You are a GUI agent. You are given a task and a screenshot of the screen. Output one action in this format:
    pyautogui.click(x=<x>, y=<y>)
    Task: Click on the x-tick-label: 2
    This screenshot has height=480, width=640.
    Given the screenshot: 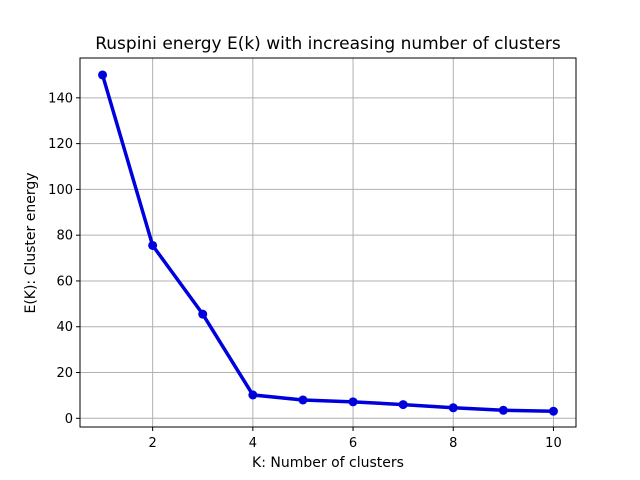 What is the action you would take?
    pyautogui.click(x=153, y=443)
    